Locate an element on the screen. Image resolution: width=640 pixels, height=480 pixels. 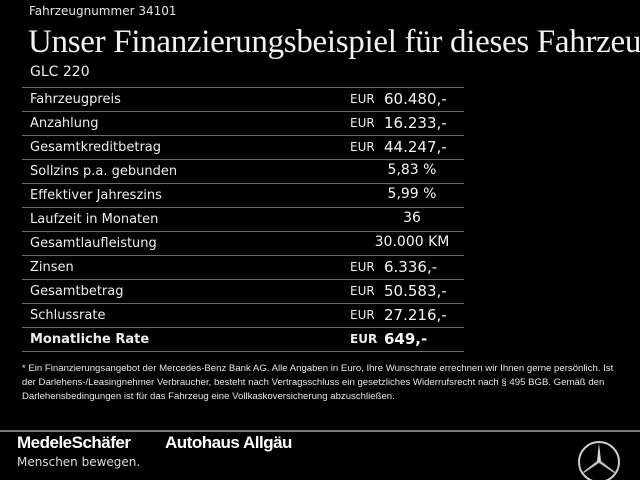
row-value: 50.583,- is located at coordinates (415, 291).